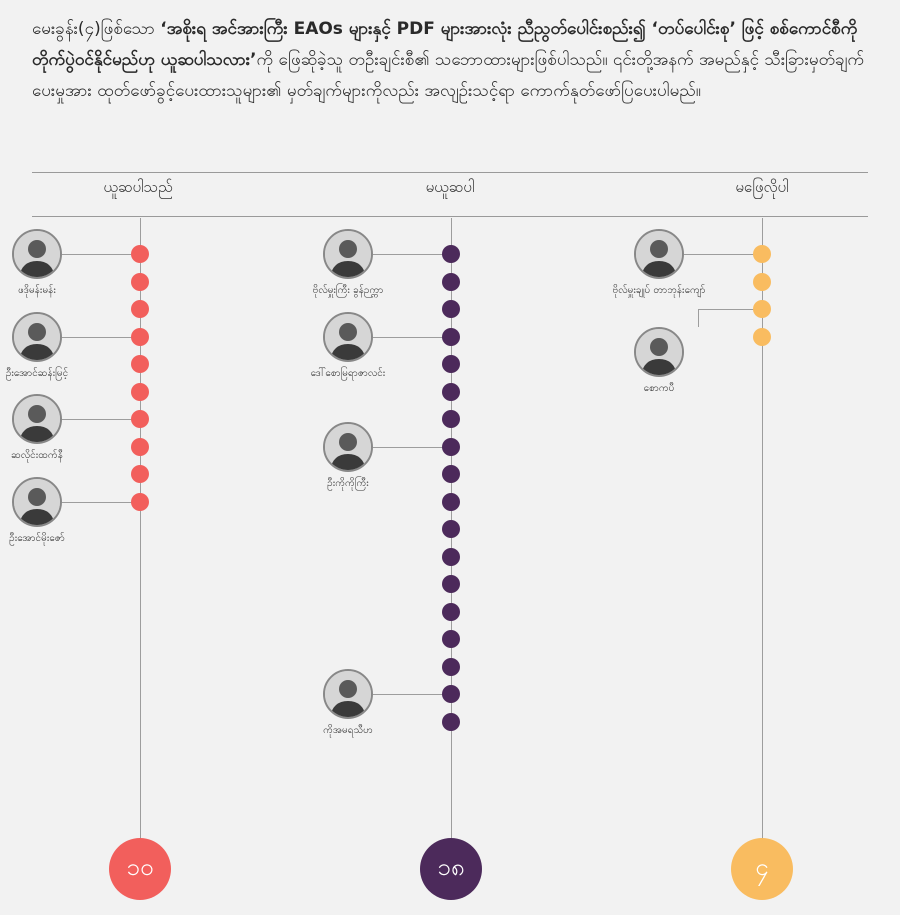 The height and width of the screenshot is (915, 900). What do you see at coordinates (762, 187) in the screenshot?
I see `column-header-no-answer: မဖြေလိုပါ` at bounding box center [762, 187].